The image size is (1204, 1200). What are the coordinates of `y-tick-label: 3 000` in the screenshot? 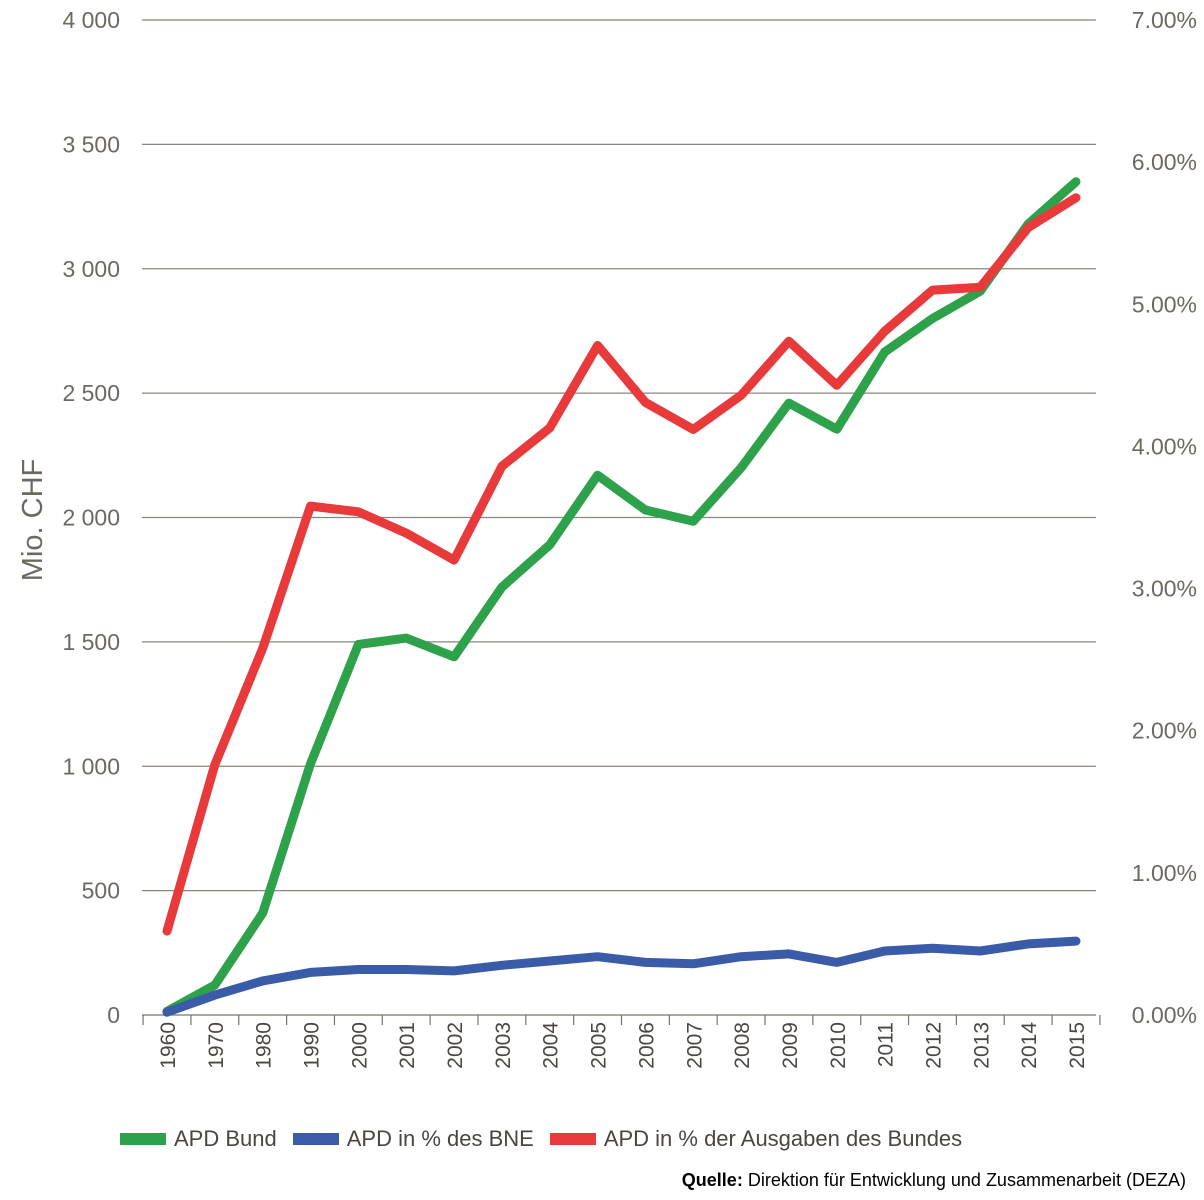 It's located at (91, 269).